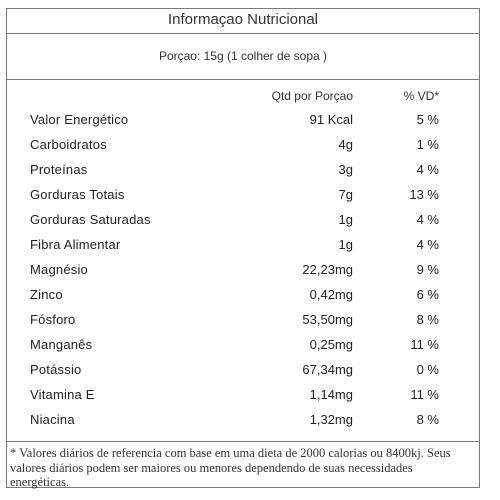 Image resolution: width=500 pixels, height=500 pixels. I want to click on table-row: Valor Energético 91 Kcal 5 %, so click(243, 118).